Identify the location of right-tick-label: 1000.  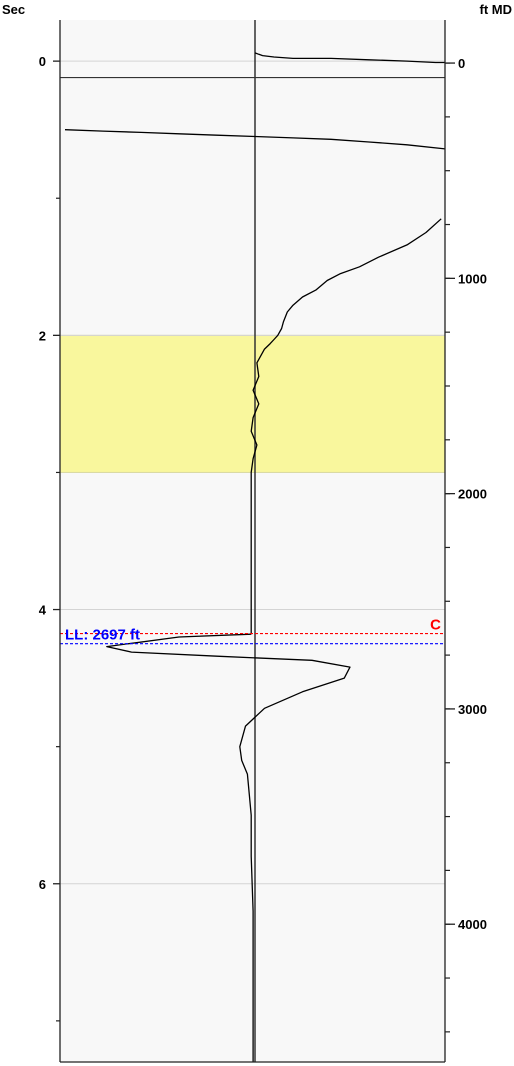
(472, 278).